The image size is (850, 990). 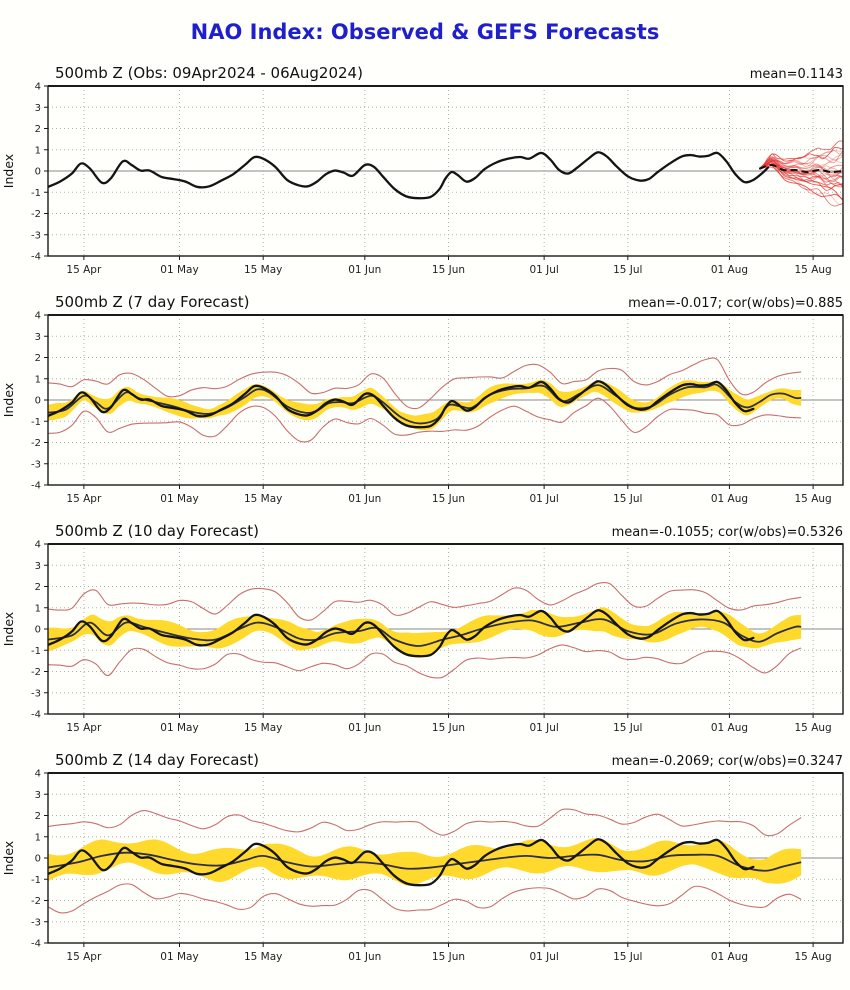 What do you see at coordinates (152, 302) in the screenshot?
I see `panel-title: 500mb Z (7 day Forecast)` at bounding box center [152, 302].